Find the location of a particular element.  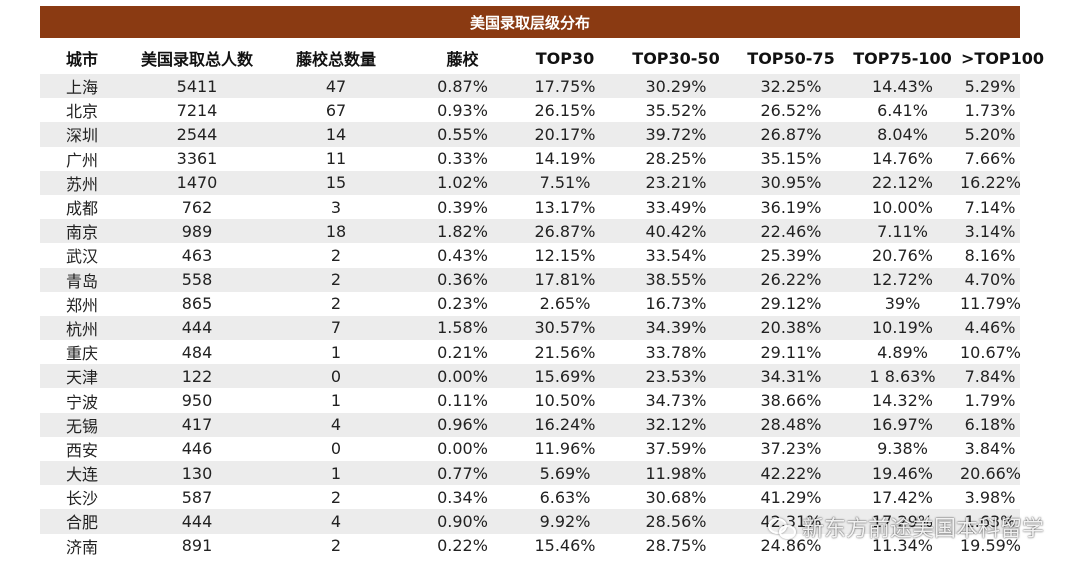

table-cell: 42.31% is located at coordinates (791, 521).